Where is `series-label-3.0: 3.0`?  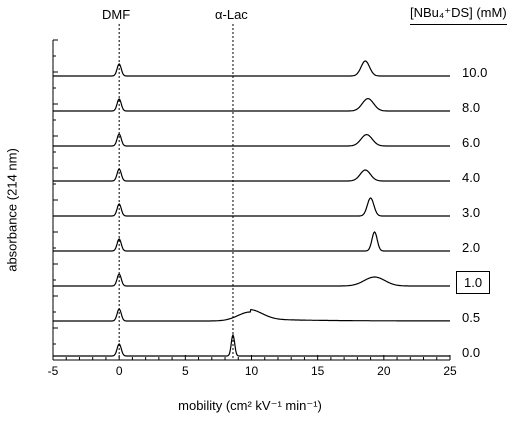 series-label-3.0: 3.0 is located at coordinates (471, 212).